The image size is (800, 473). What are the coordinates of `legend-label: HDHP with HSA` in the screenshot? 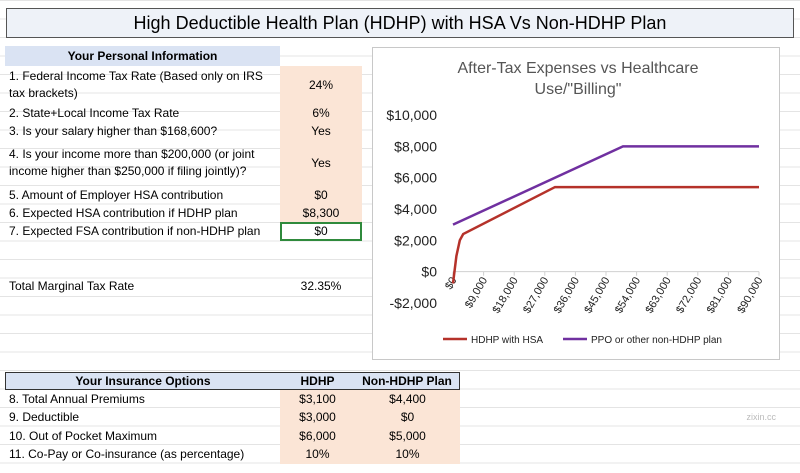 It's located at (507, 340).